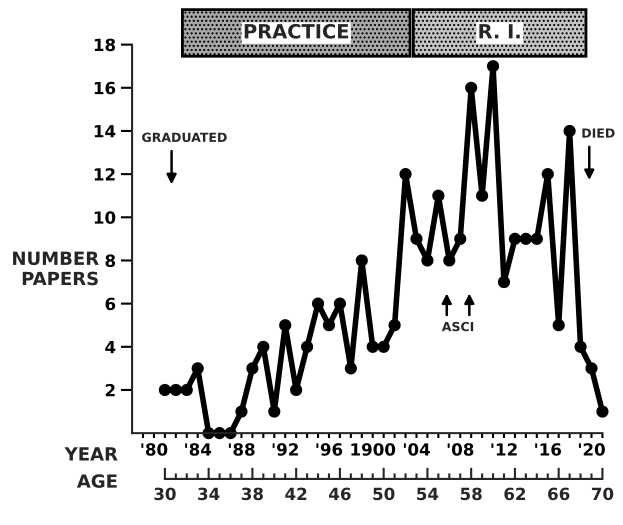 This screenshot has height=525, width=623. I want to click on y-tick-label: 10, so click(105, 217).